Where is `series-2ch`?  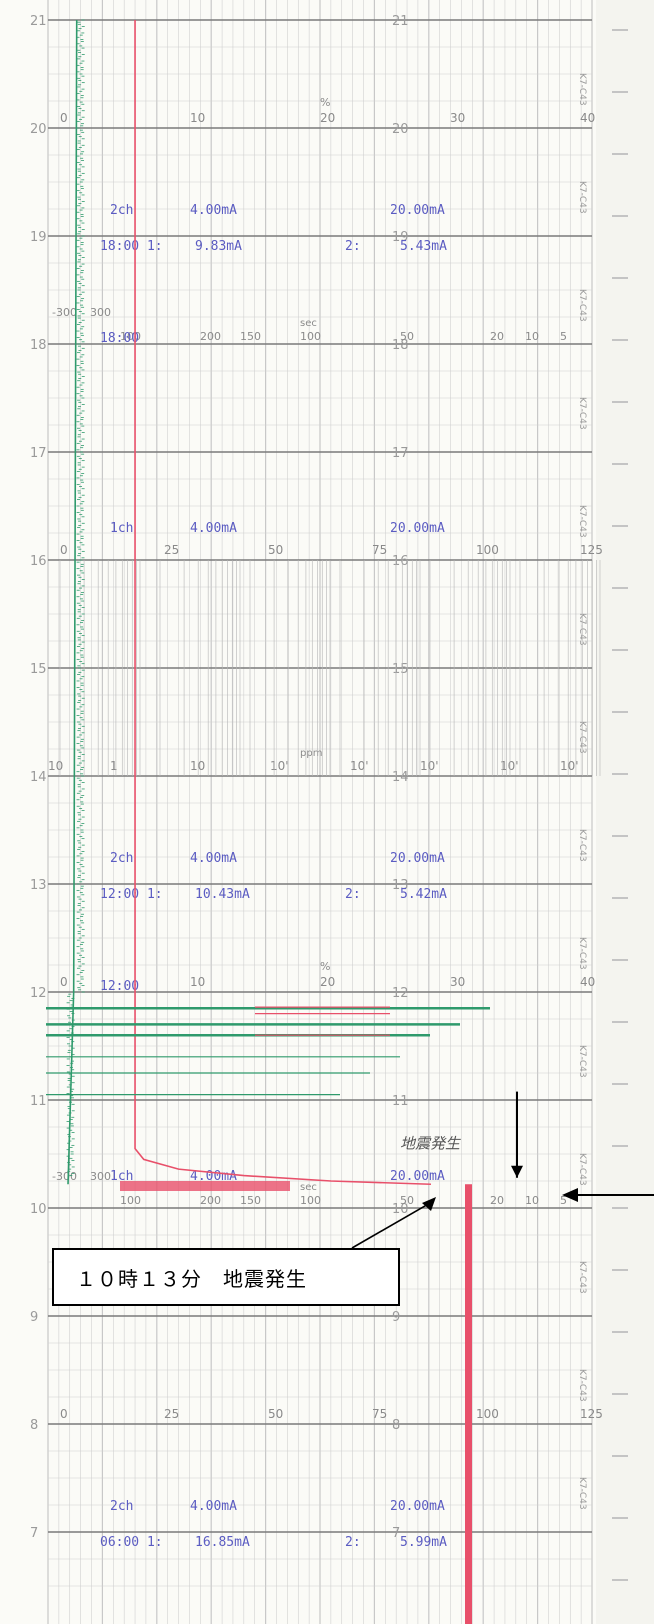 series-2ch is located at coordinates (72, 602).